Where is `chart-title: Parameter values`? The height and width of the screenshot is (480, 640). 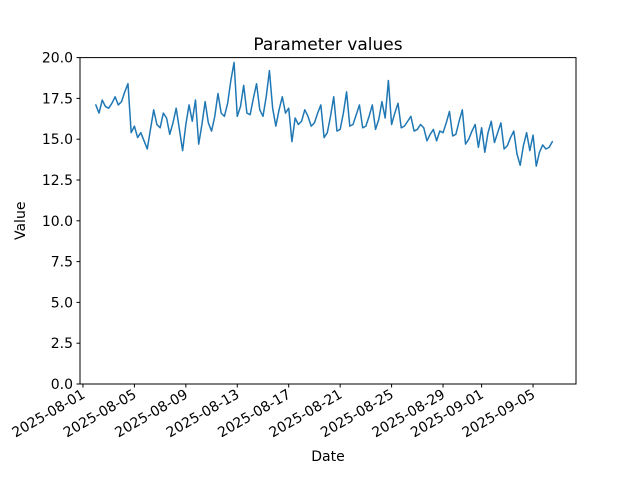
chart-title: Parameter values is located at coordinates (327, 45).